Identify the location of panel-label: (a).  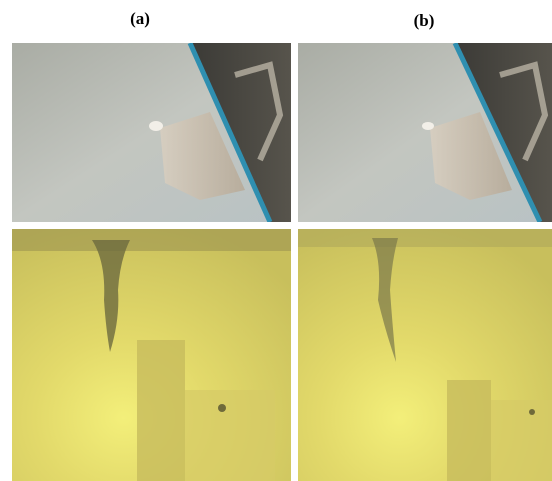
(140, 18).